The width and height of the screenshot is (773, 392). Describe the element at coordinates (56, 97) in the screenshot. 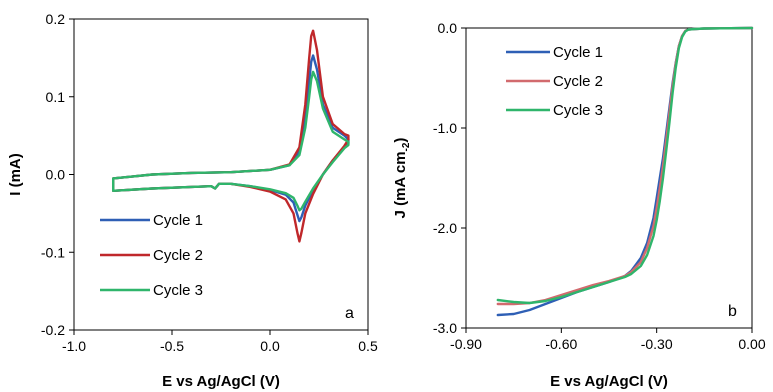

I see `y-tick-label-a: 0.1` at that location.